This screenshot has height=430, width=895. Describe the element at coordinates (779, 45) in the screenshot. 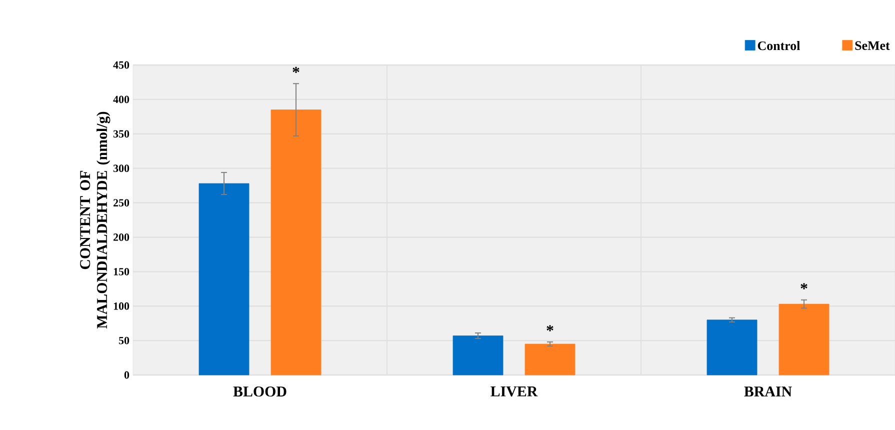

I see `legend-label: Control` at that location.